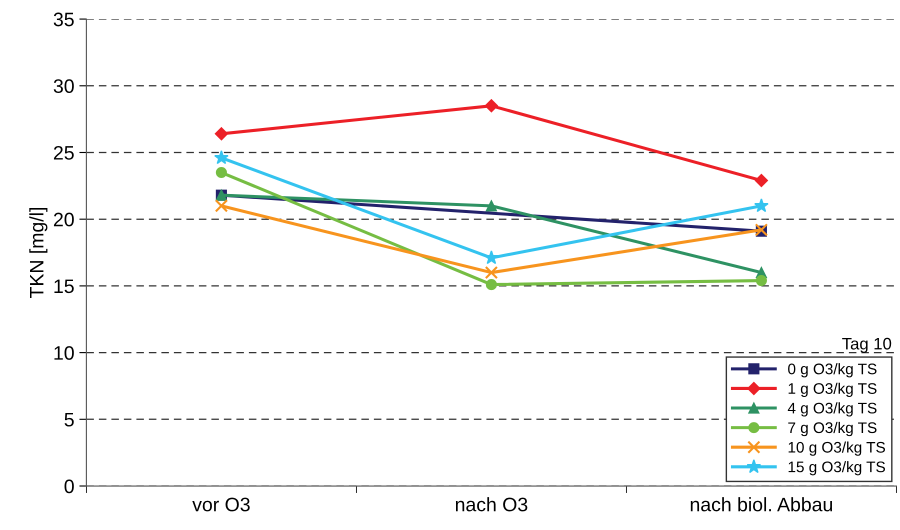 Image resolution: width=900 pixels, height=530 pixels. What do you see at coordinates (761, 504) in the screenshot?
I see `x-tick-label: nach biol. Abbau` at bounding box center [761, 504].